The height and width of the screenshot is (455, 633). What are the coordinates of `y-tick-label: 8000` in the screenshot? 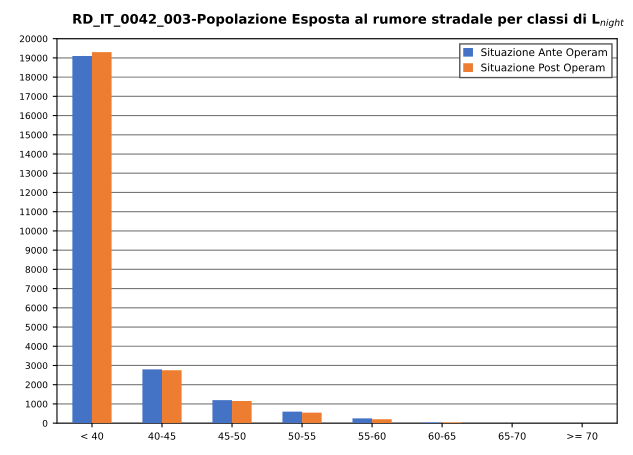 It's located at (37, 269).